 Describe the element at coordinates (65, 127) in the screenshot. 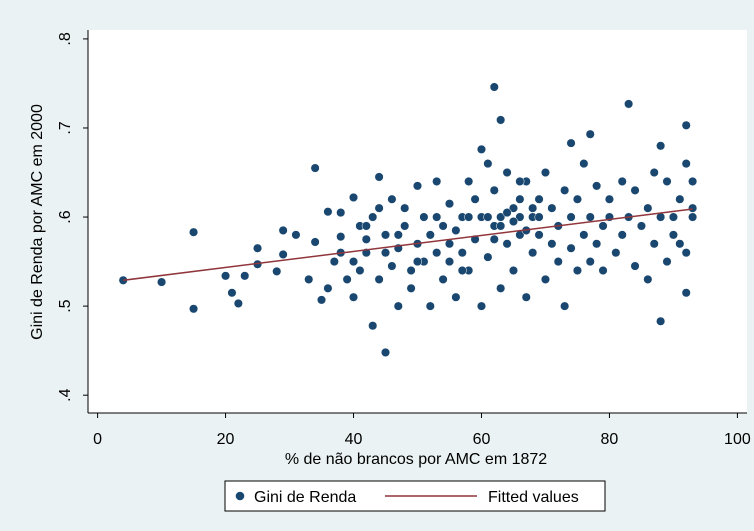

I see `y-tick-label: .7` at that location.